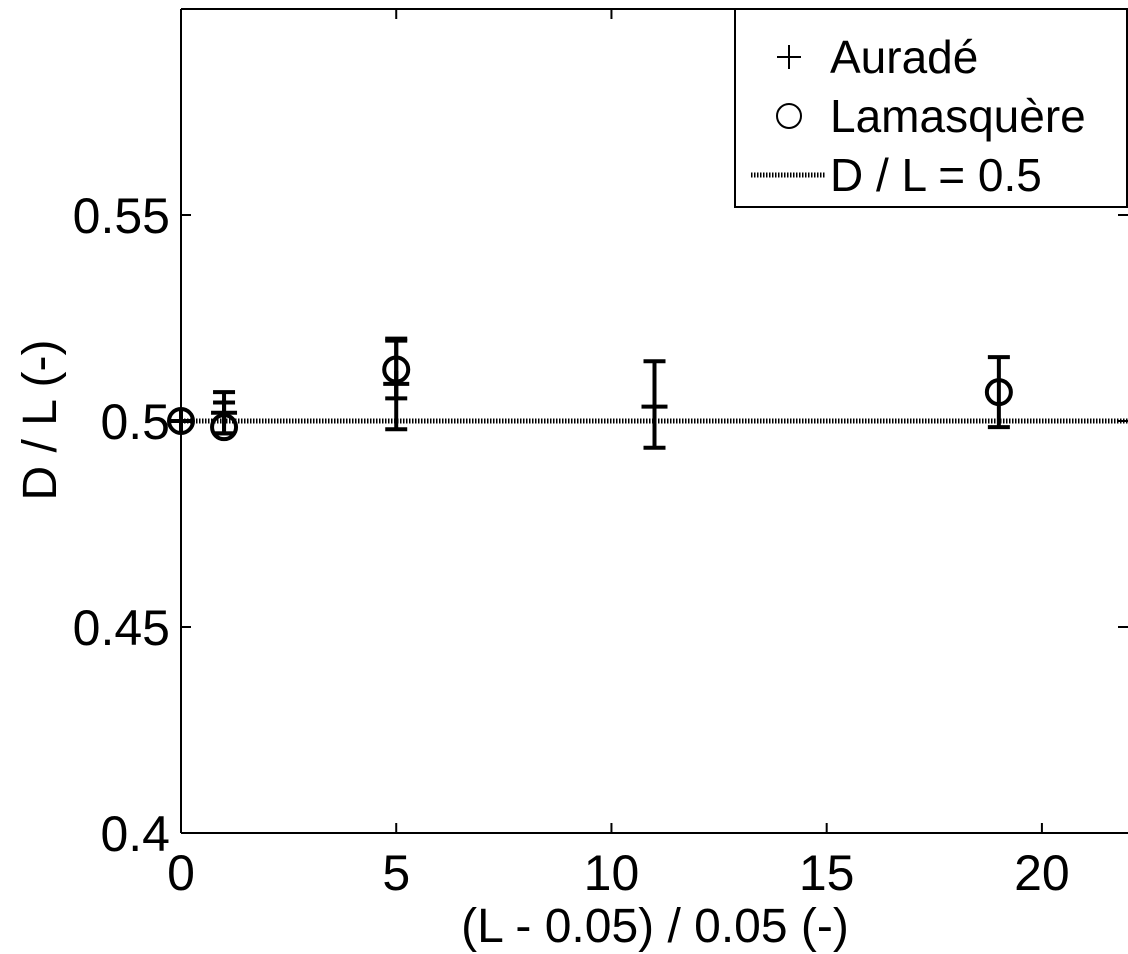 The height and width of the screenshot is (954, 1128). Describe the element at coordinates (936, 175) in the screenshot. I see `legend-label-reference: D / L = 0.5` at that location.